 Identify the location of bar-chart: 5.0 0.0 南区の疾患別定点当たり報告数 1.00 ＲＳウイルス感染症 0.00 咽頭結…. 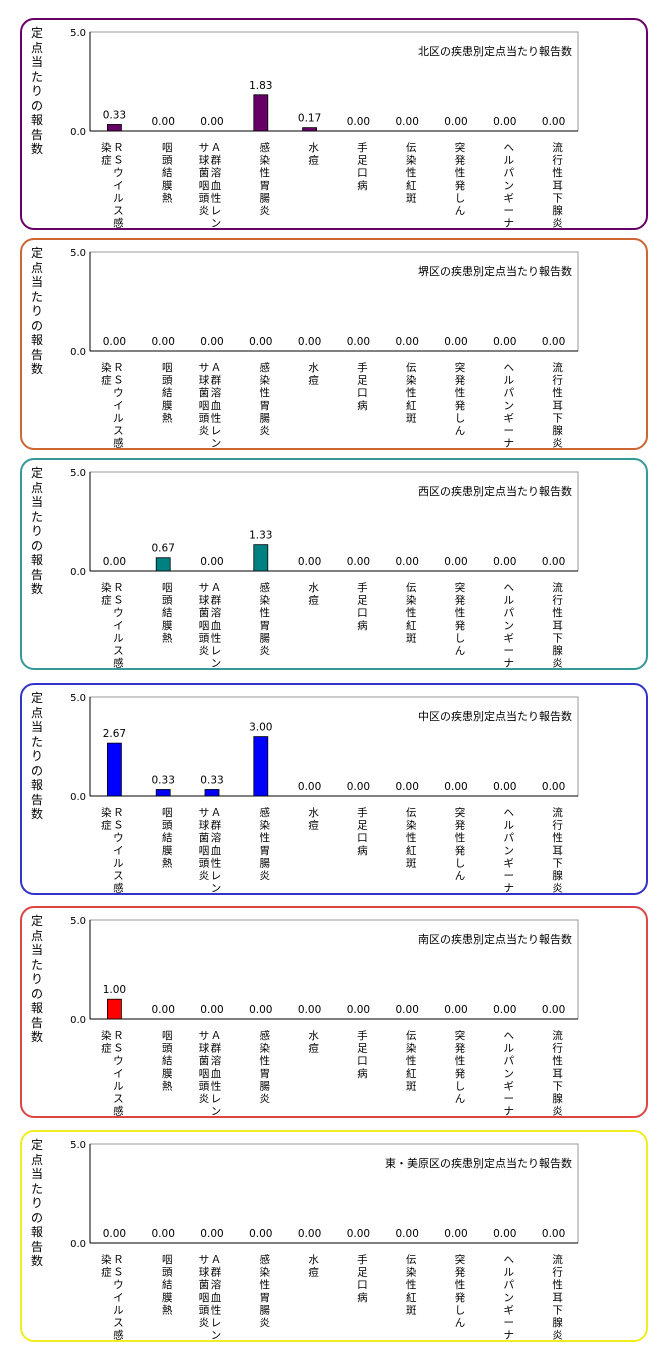
(324, 1016).